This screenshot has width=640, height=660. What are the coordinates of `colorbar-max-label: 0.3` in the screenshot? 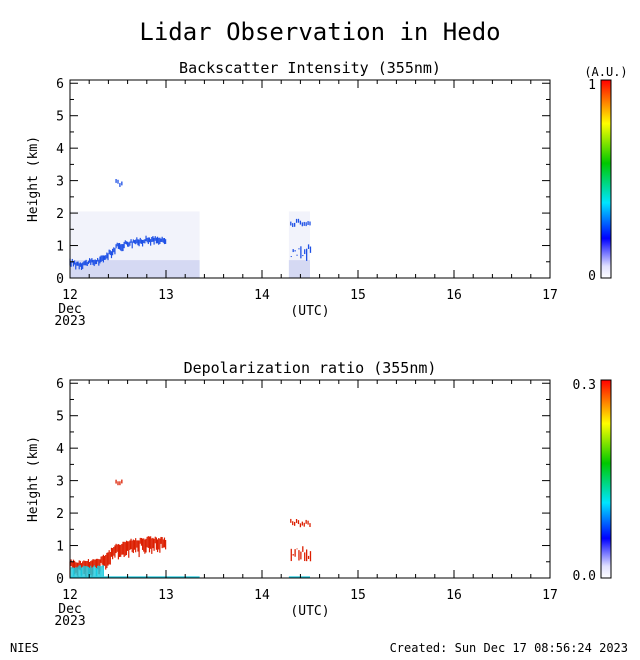 It's located at (584, 385).